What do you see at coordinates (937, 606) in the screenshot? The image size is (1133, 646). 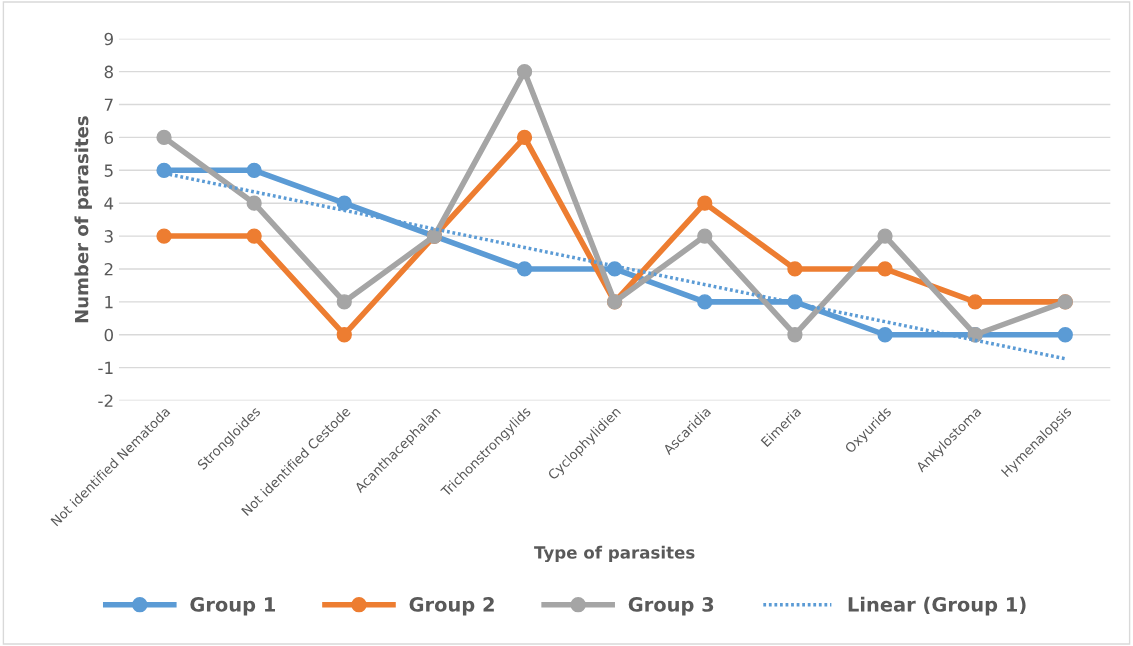 I see `legend-label: Linear (Group 1)` at bounding box center [937, 606].